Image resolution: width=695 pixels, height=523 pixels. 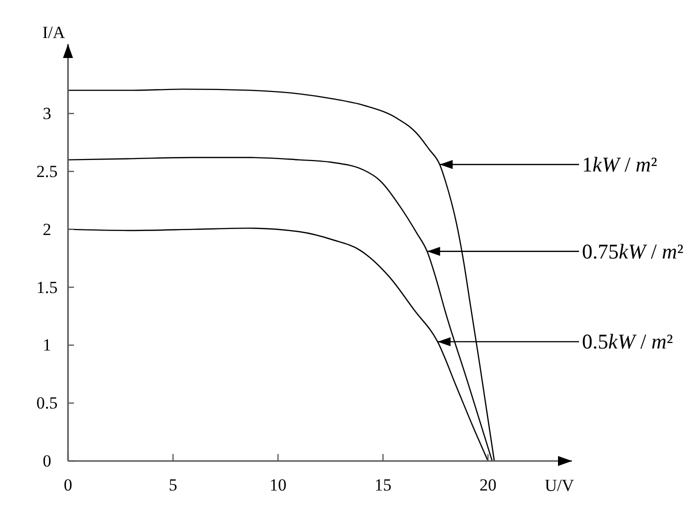 What do you see at coordinates (47, 229) in the screenshot?
I see `y-tick-label: 2` at bounding box center [47, 229].